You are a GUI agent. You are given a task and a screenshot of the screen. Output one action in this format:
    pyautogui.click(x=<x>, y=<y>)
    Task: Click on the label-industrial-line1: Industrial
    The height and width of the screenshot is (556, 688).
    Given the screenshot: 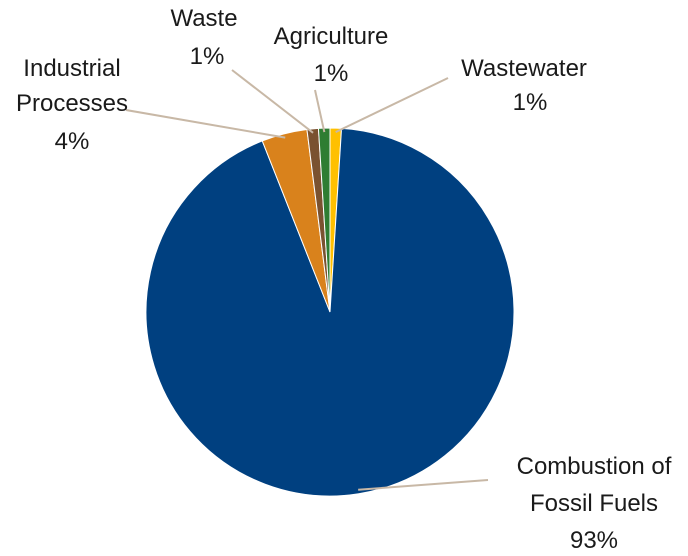 What is the action you would take?
    pyautogui.click(x=71, y=68)
    